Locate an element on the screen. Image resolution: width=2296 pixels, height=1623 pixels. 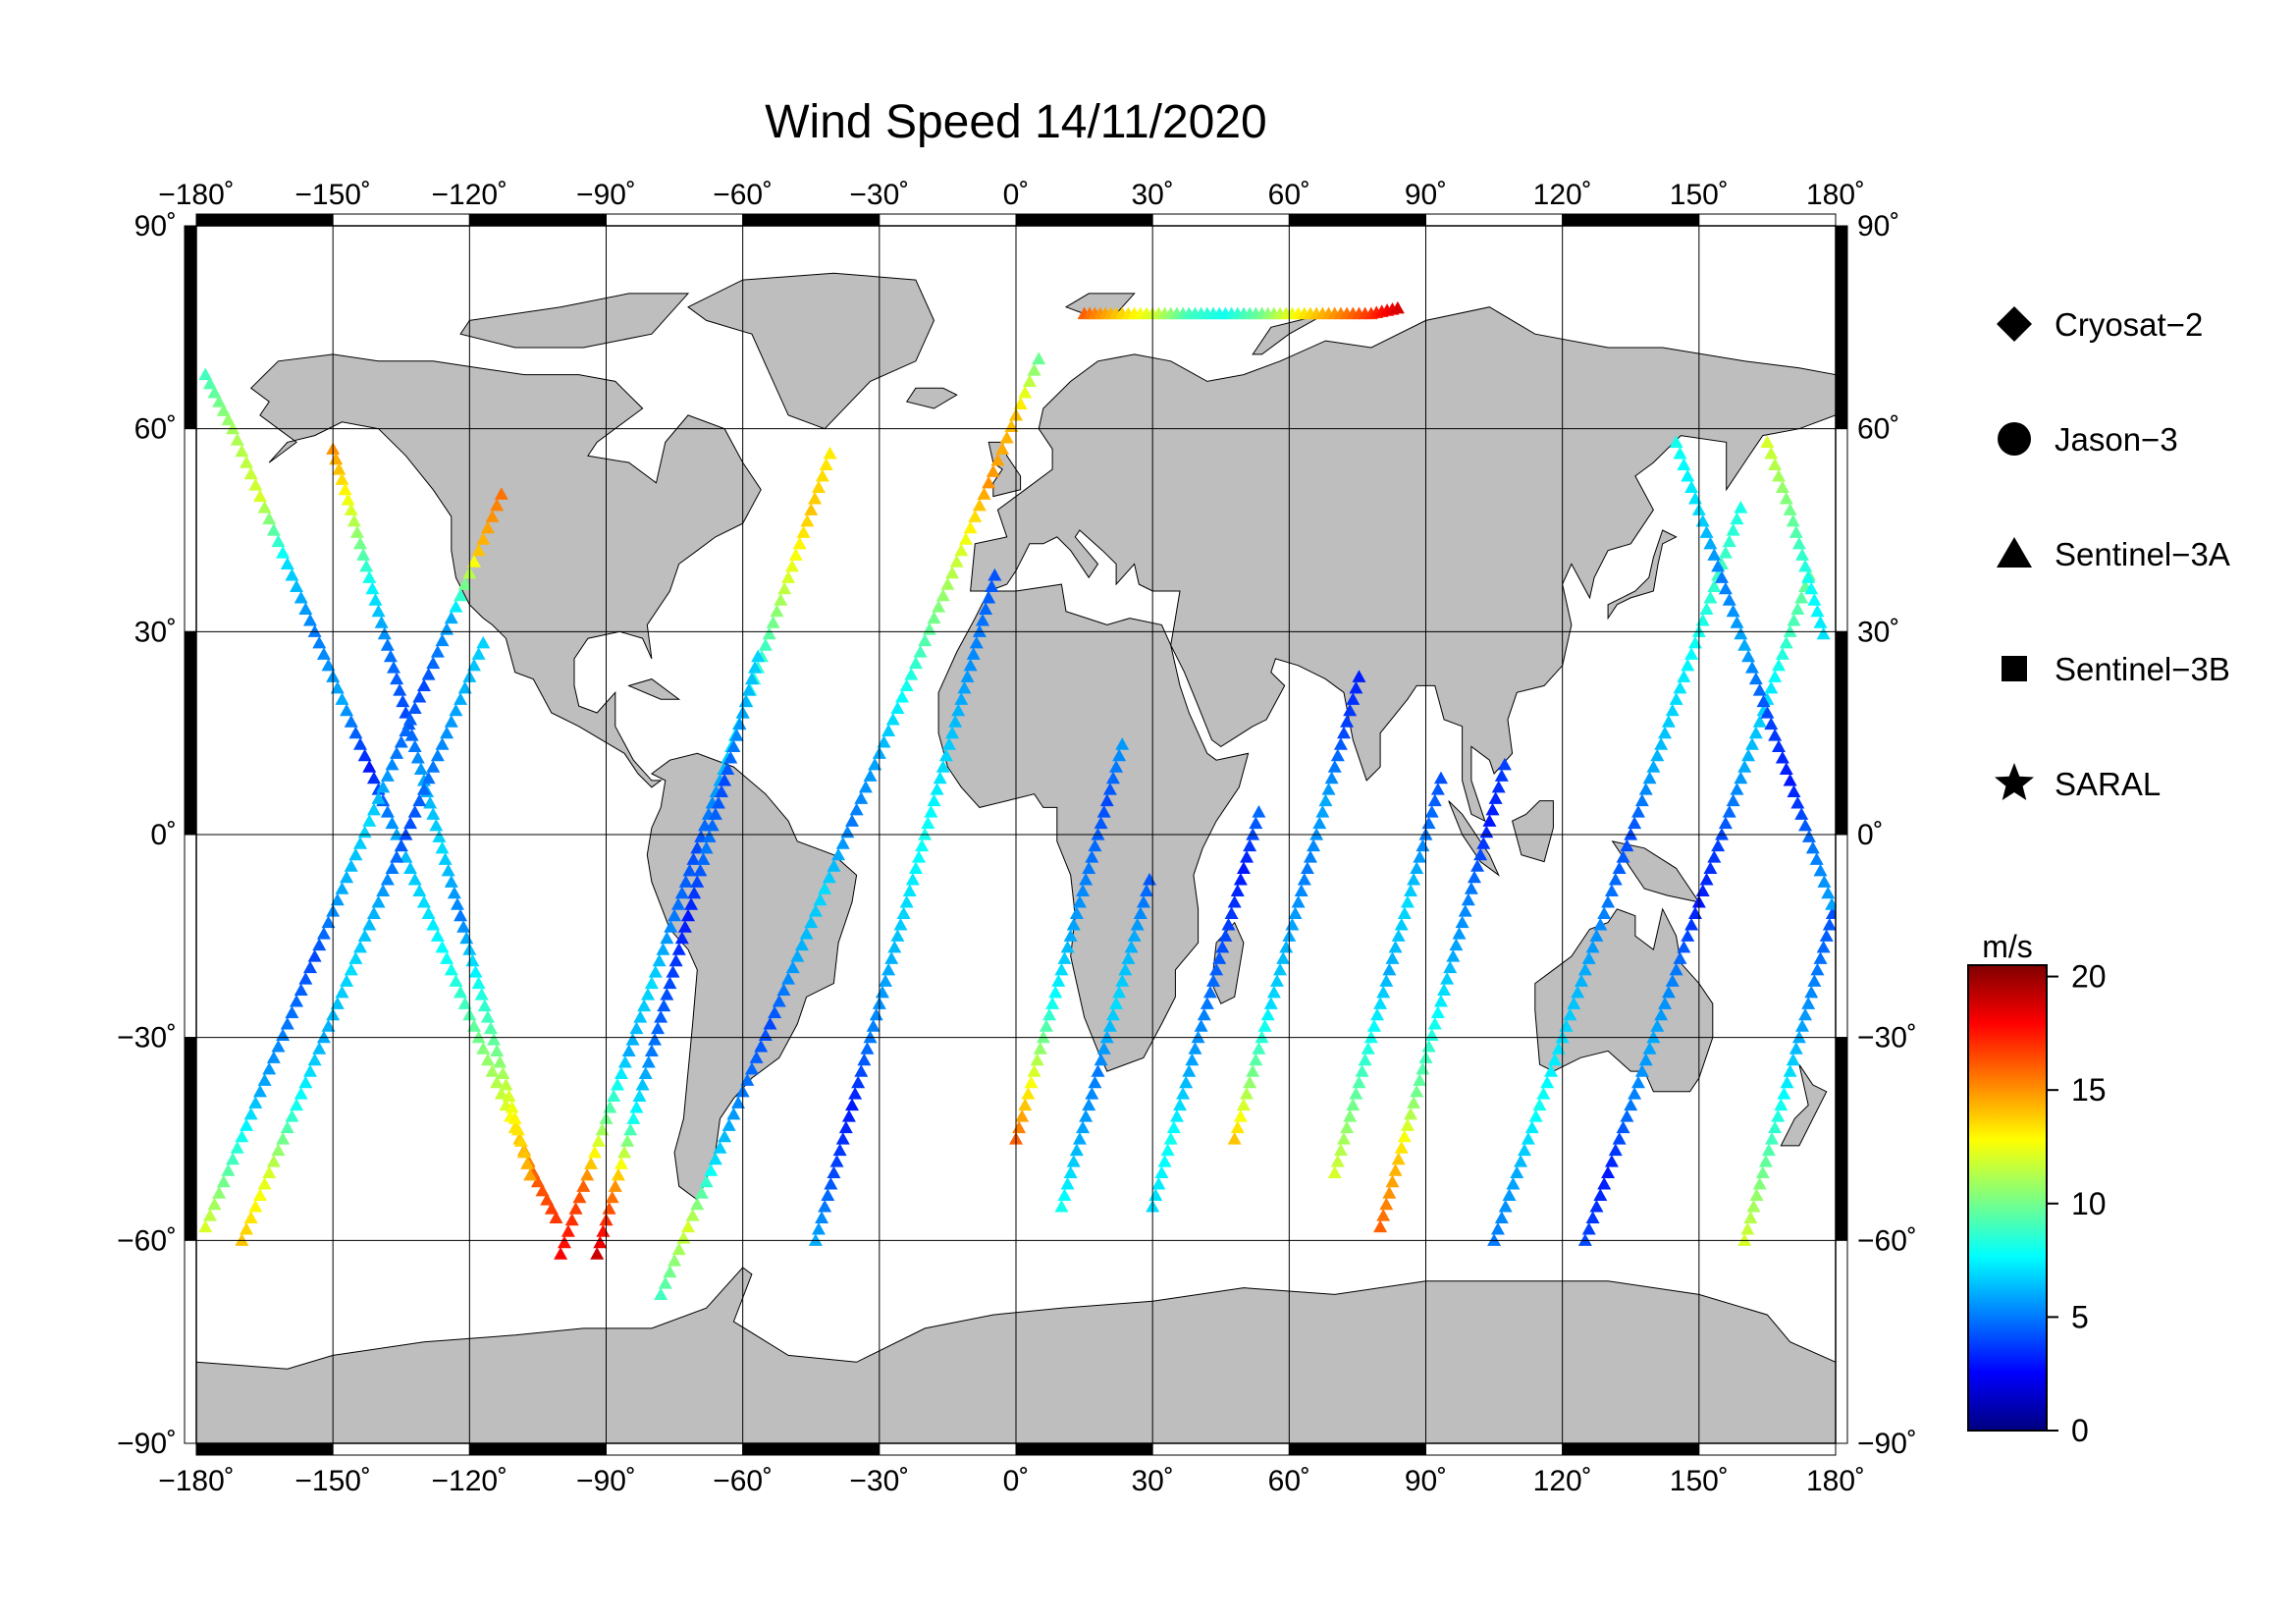
legend-label: Jason−3 is located at coordinates (2116, 439).